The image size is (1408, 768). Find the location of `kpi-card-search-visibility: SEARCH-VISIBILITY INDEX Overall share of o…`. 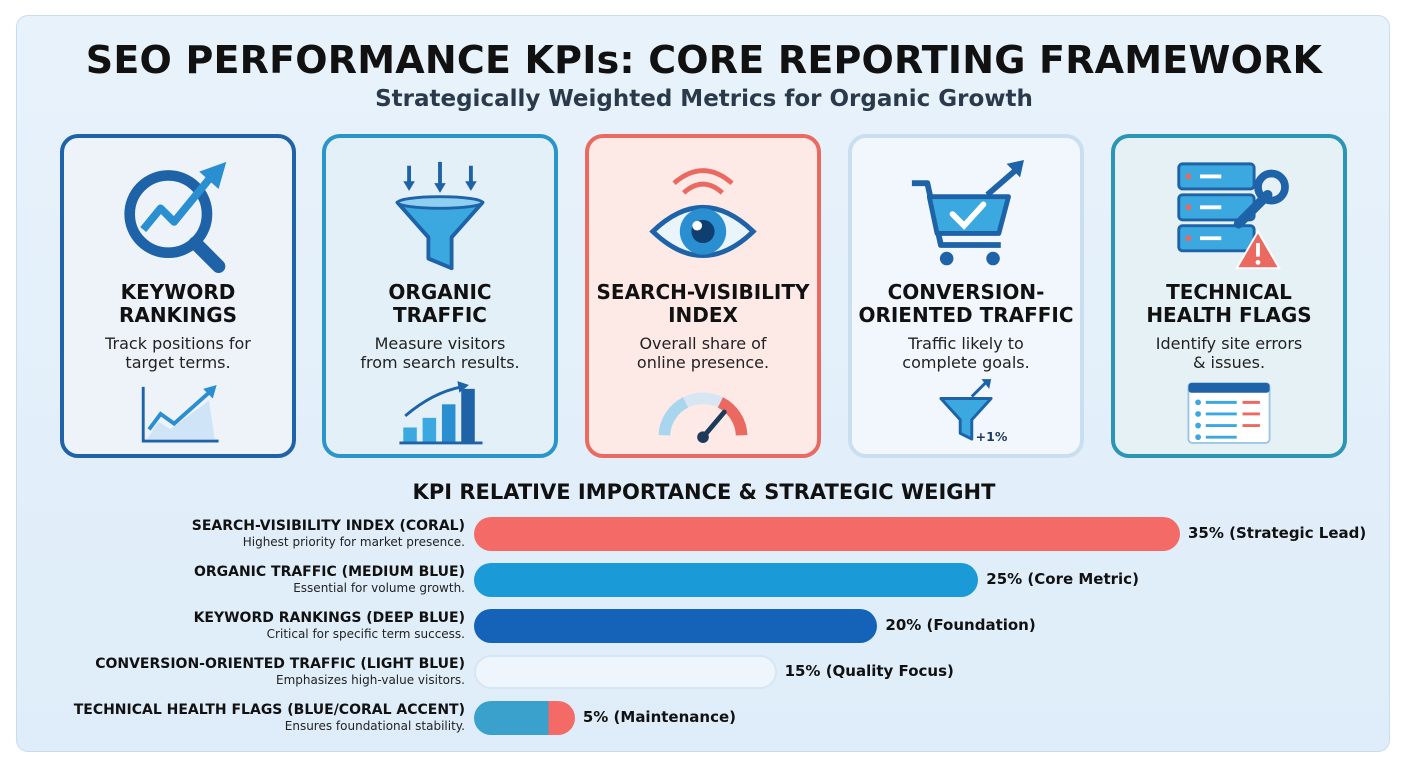

kpi-card-search-visibility: SEARCH-VISIBILITY INDEX Overall share of o… is located at coordinates (703, 296).